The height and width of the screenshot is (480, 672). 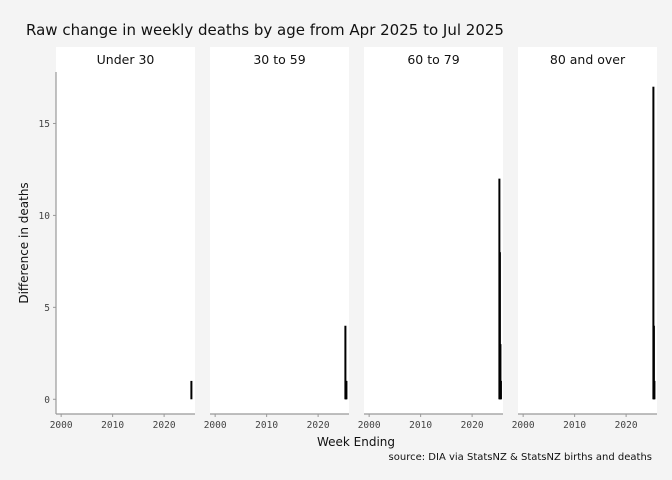 I want to click on y-axis: 0 5 10 15, so click(x=48, y=243).